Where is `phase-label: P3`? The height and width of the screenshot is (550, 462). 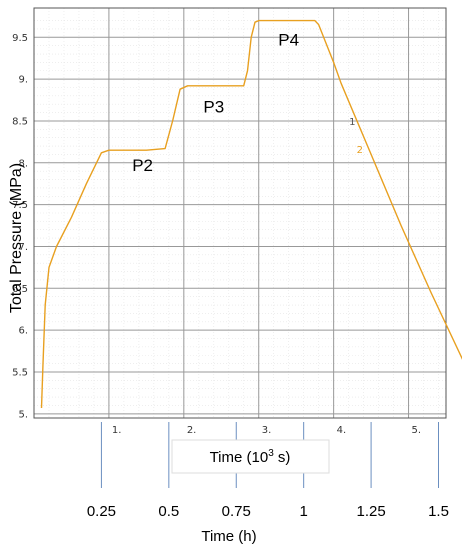
phase-label: P3 is located at coordinates (213, 107).